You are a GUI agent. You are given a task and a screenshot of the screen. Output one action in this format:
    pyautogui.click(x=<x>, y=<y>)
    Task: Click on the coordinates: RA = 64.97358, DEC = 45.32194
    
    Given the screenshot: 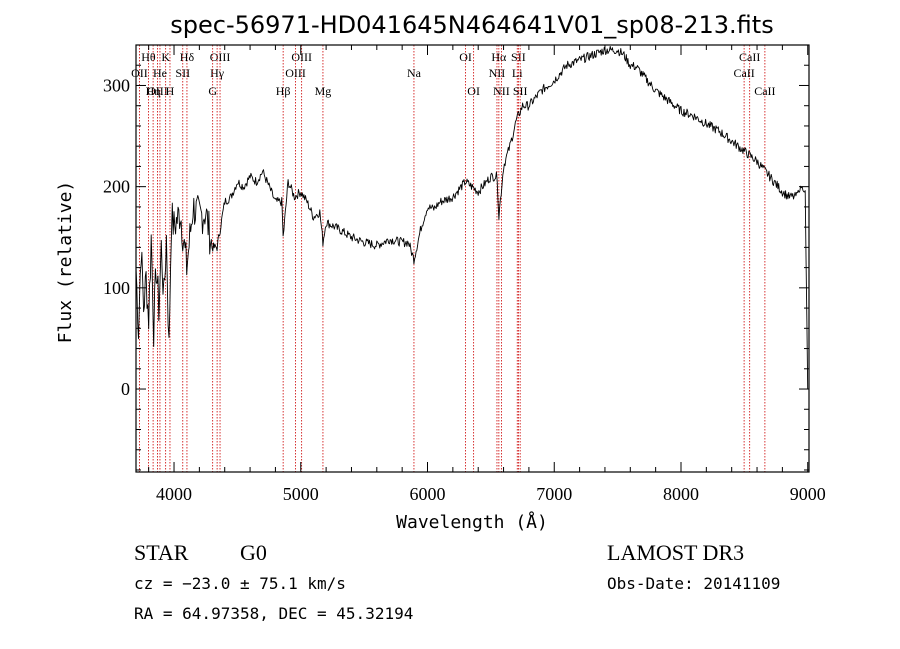 What is the action you would take?
    pyautogui.click(x=273, y=613)
    